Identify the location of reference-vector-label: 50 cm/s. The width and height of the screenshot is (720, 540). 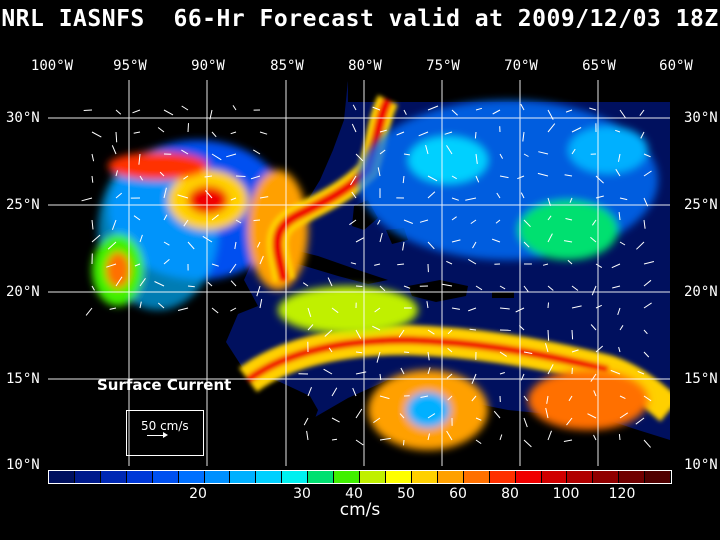
(165, 426).